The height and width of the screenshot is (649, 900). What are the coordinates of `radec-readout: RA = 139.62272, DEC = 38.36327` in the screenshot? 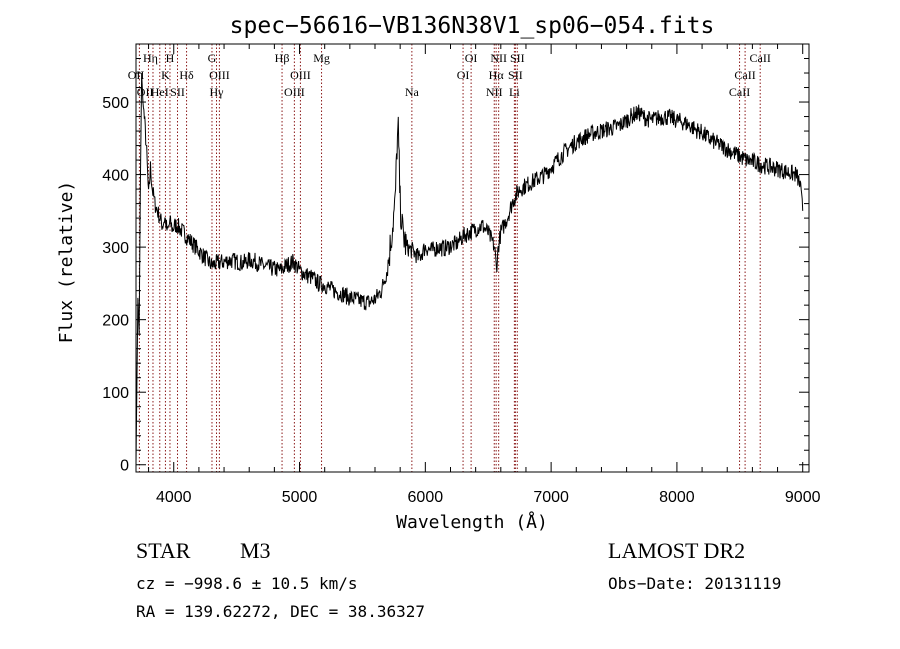 It's located at (280, 611).